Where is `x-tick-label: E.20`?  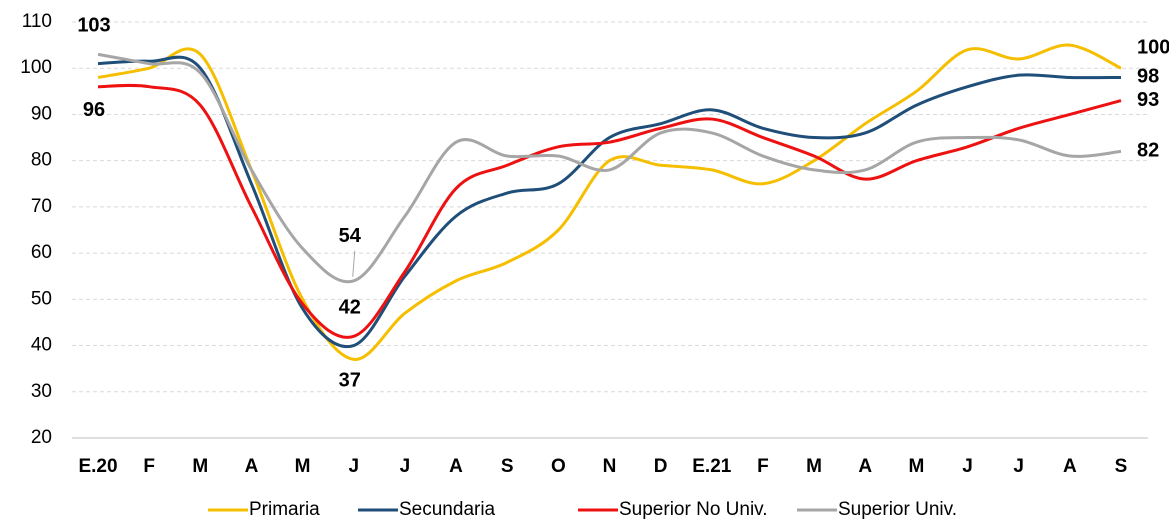
x-tick-label: E.20 is located at coordinates (97, 466).